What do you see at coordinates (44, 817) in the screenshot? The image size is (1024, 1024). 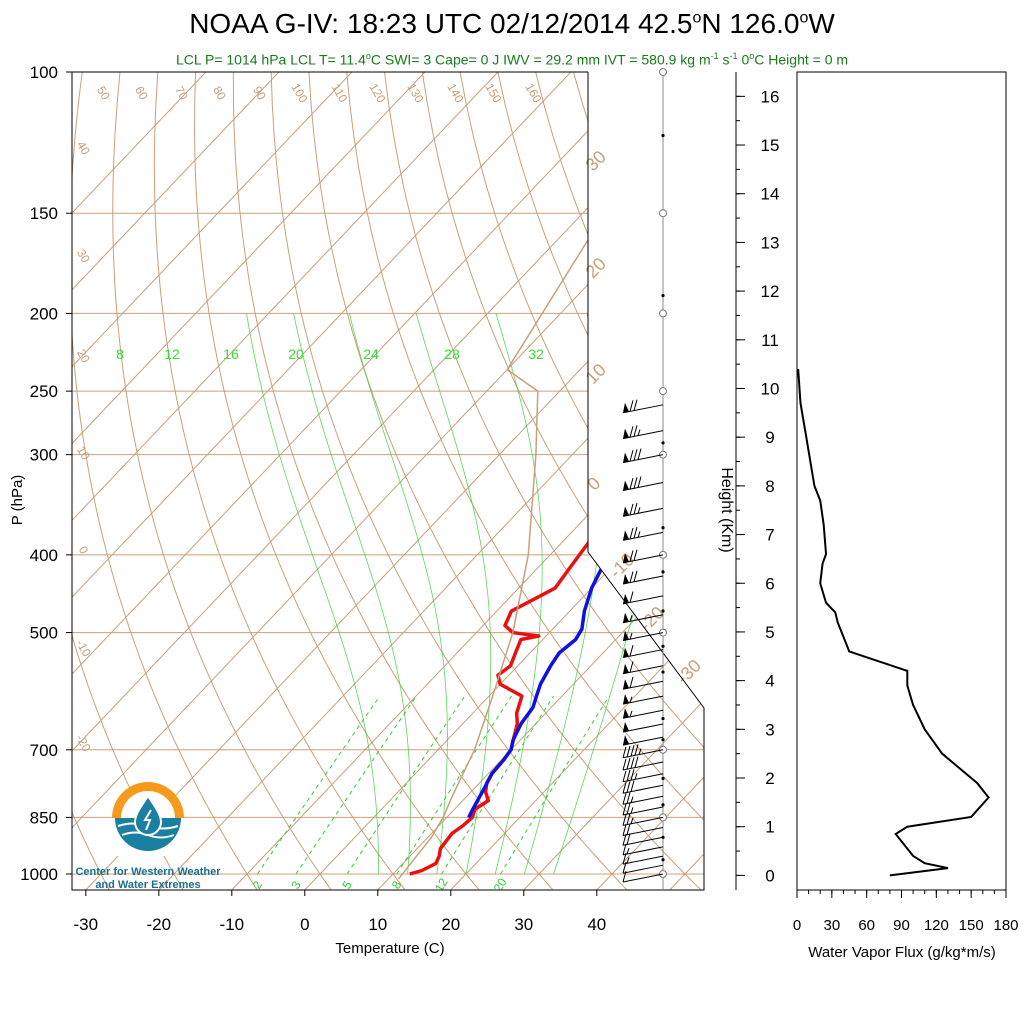 I see `y-axis-tick-label: 850` at bounding box center [44, 817].